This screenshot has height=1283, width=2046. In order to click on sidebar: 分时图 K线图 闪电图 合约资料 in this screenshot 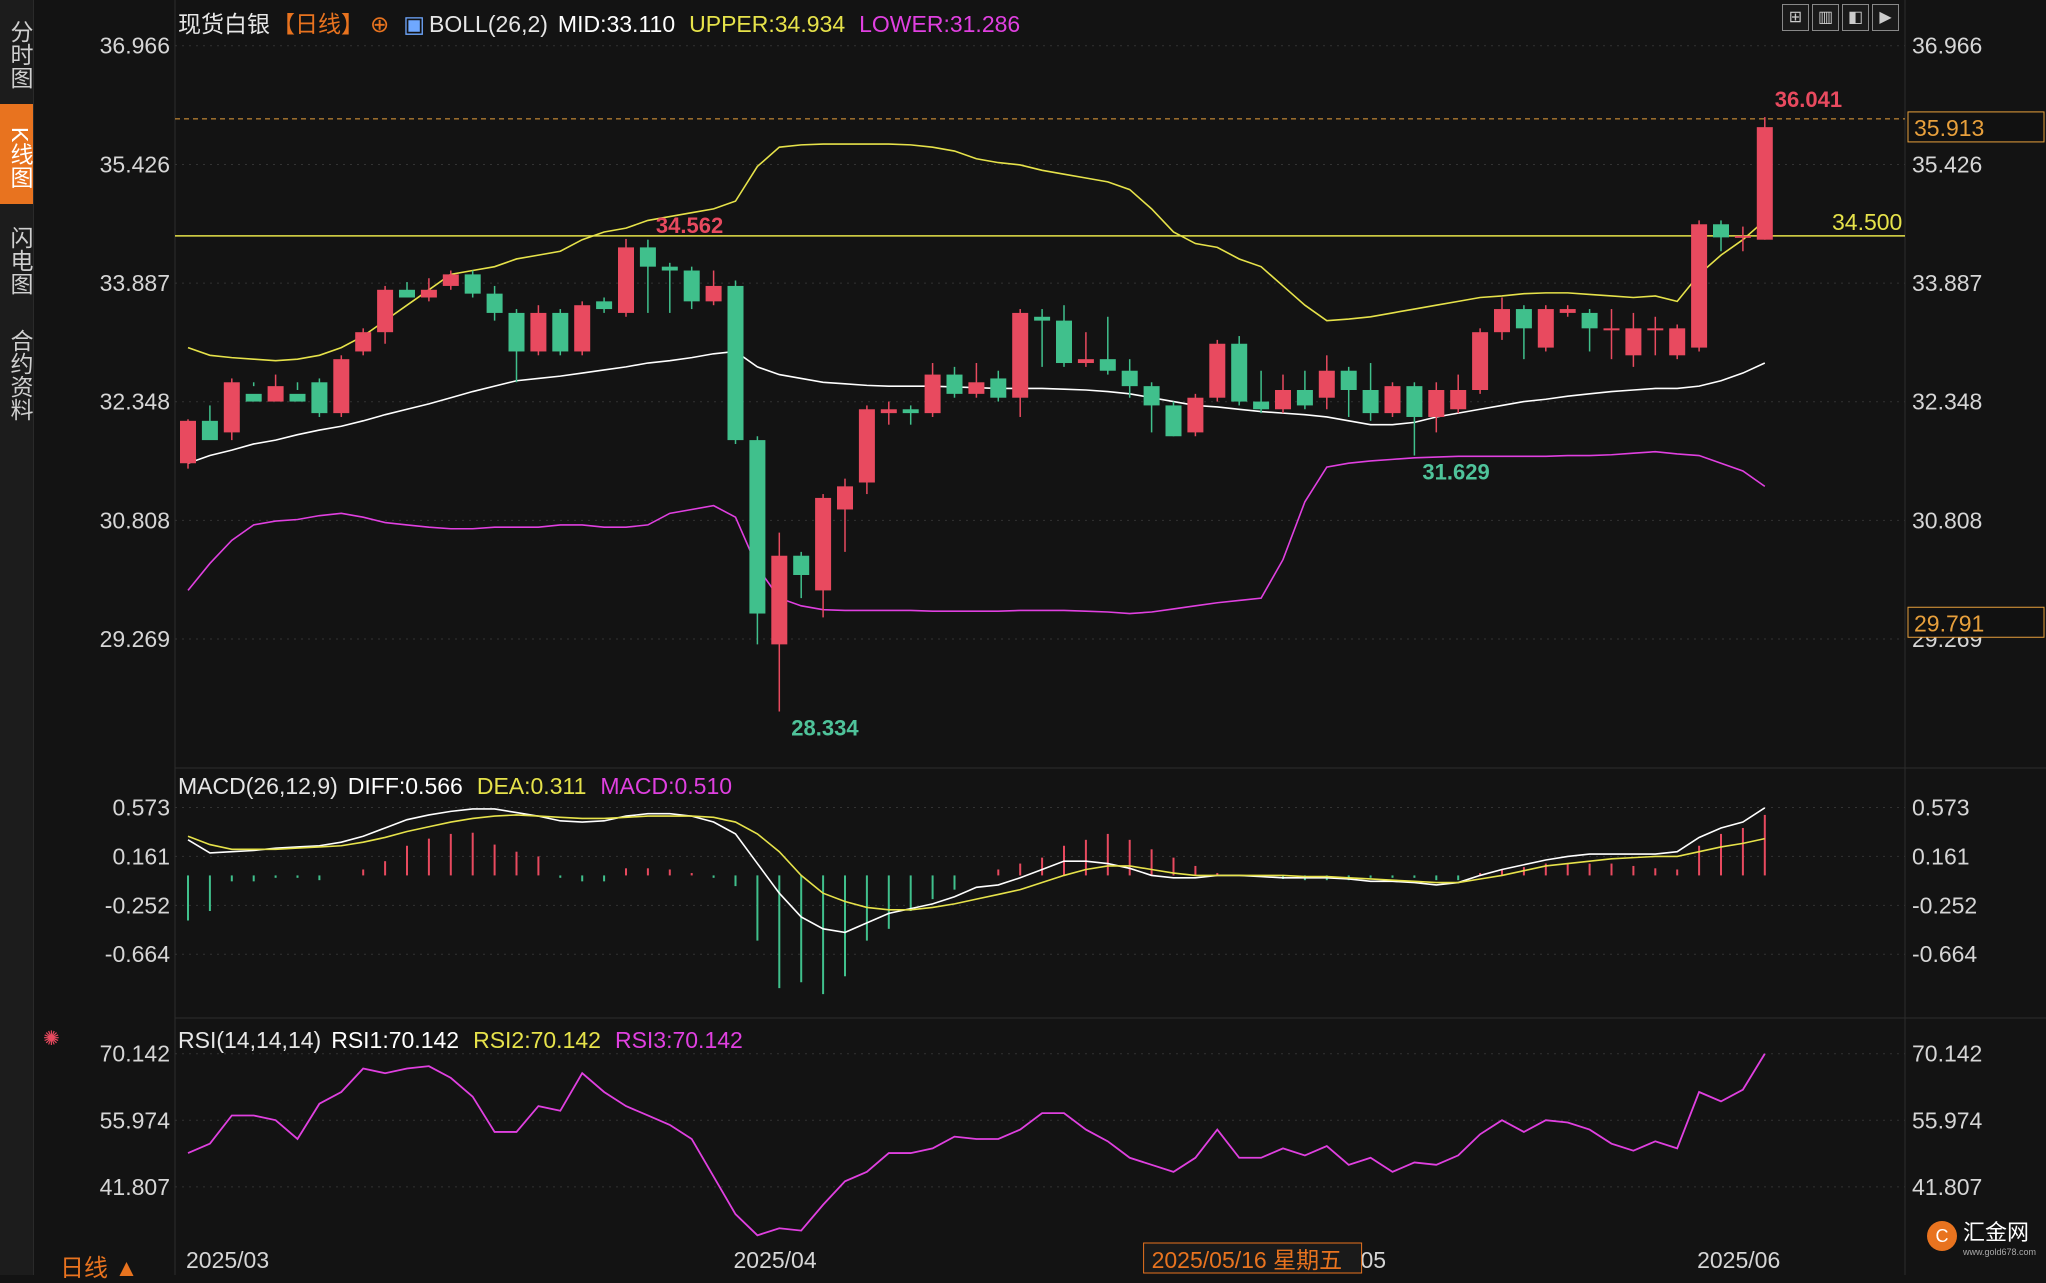, I will do `click(17, 637)`.